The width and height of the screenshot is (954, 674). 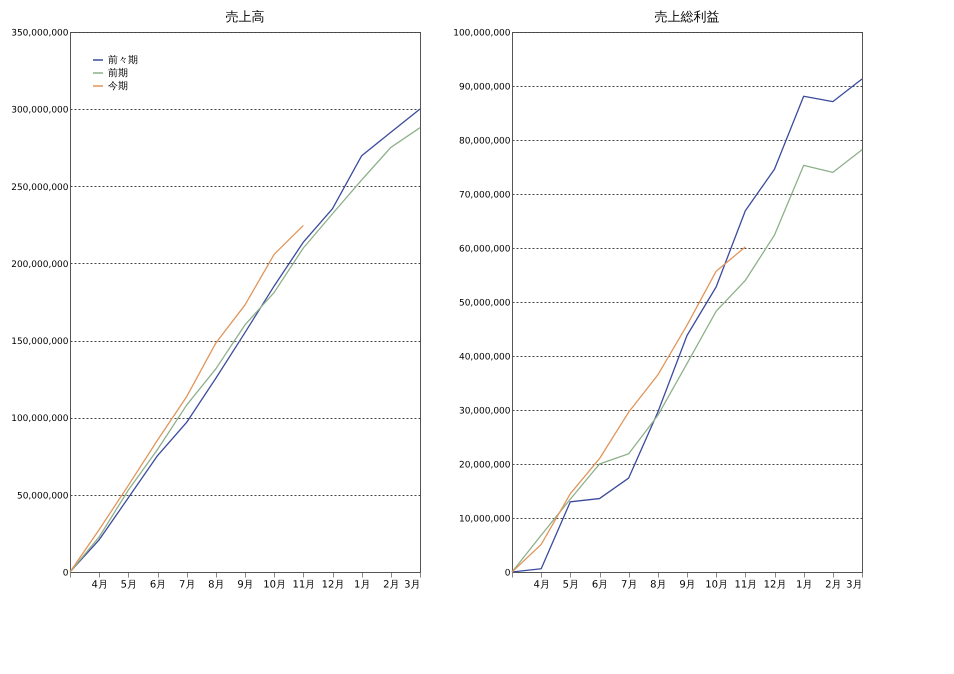 What do you see at coordinates (484, 411) in the screenshot?
I see `y-tick-label: 30,000,000` at bounding box center [484, 411].